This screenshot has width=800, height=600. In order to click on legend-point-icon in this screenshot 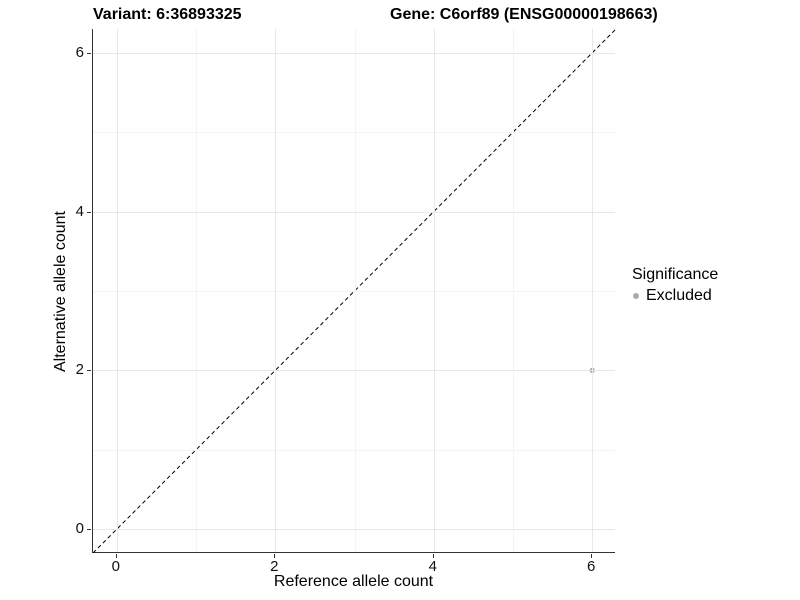, I will do `click(636, 296)`.